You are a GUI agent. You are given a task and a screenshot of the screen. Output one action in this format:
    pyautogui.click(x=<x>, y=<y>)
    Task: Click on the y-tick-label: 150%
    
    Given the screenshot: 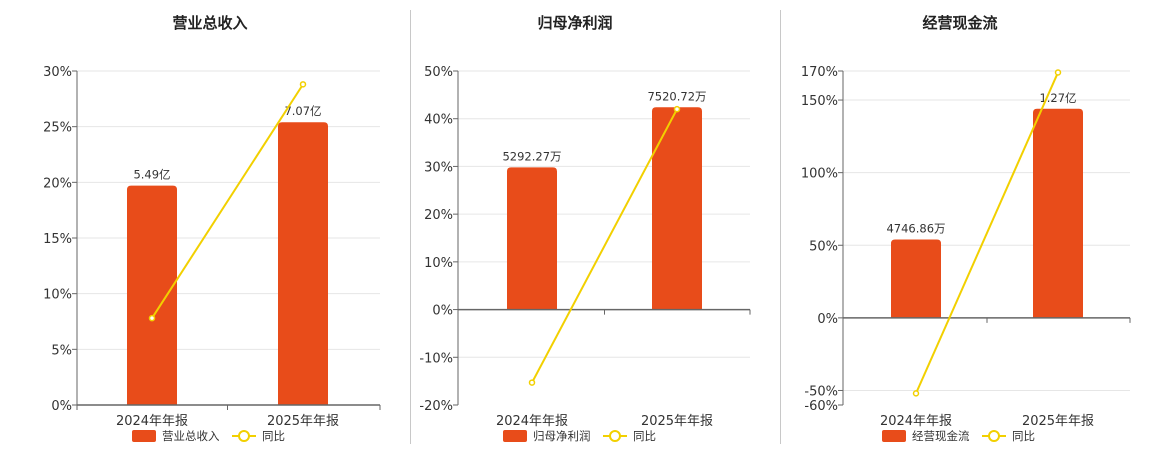 What is the action you would take?
    pyautogui.click(x=819, y=101)
    